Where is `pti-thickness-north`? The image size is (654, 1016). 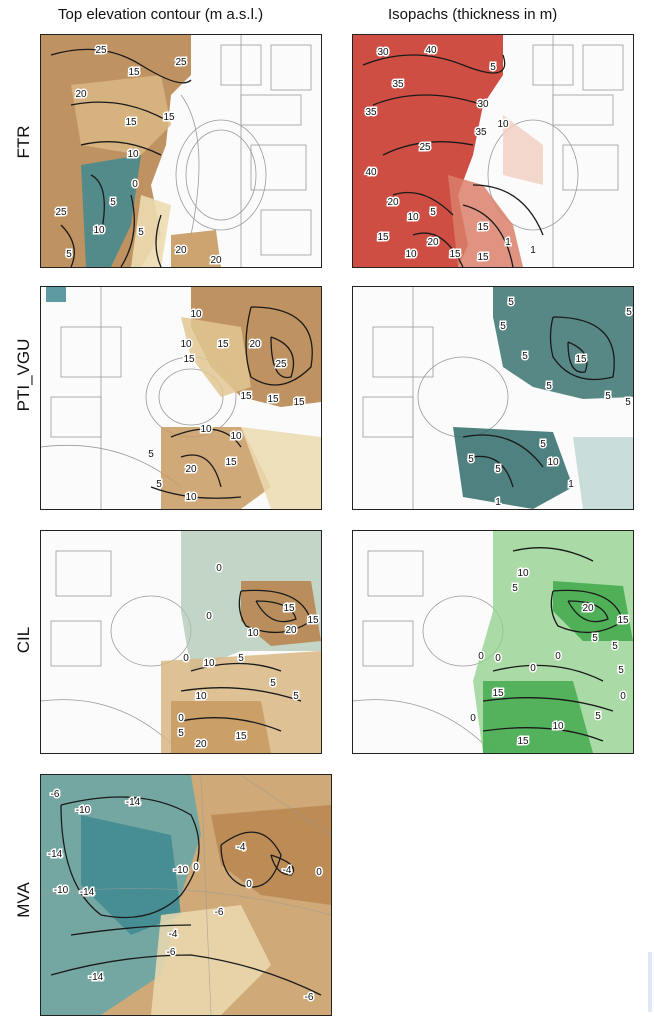 pti-thickness-north is located at coordinates (563, 343).